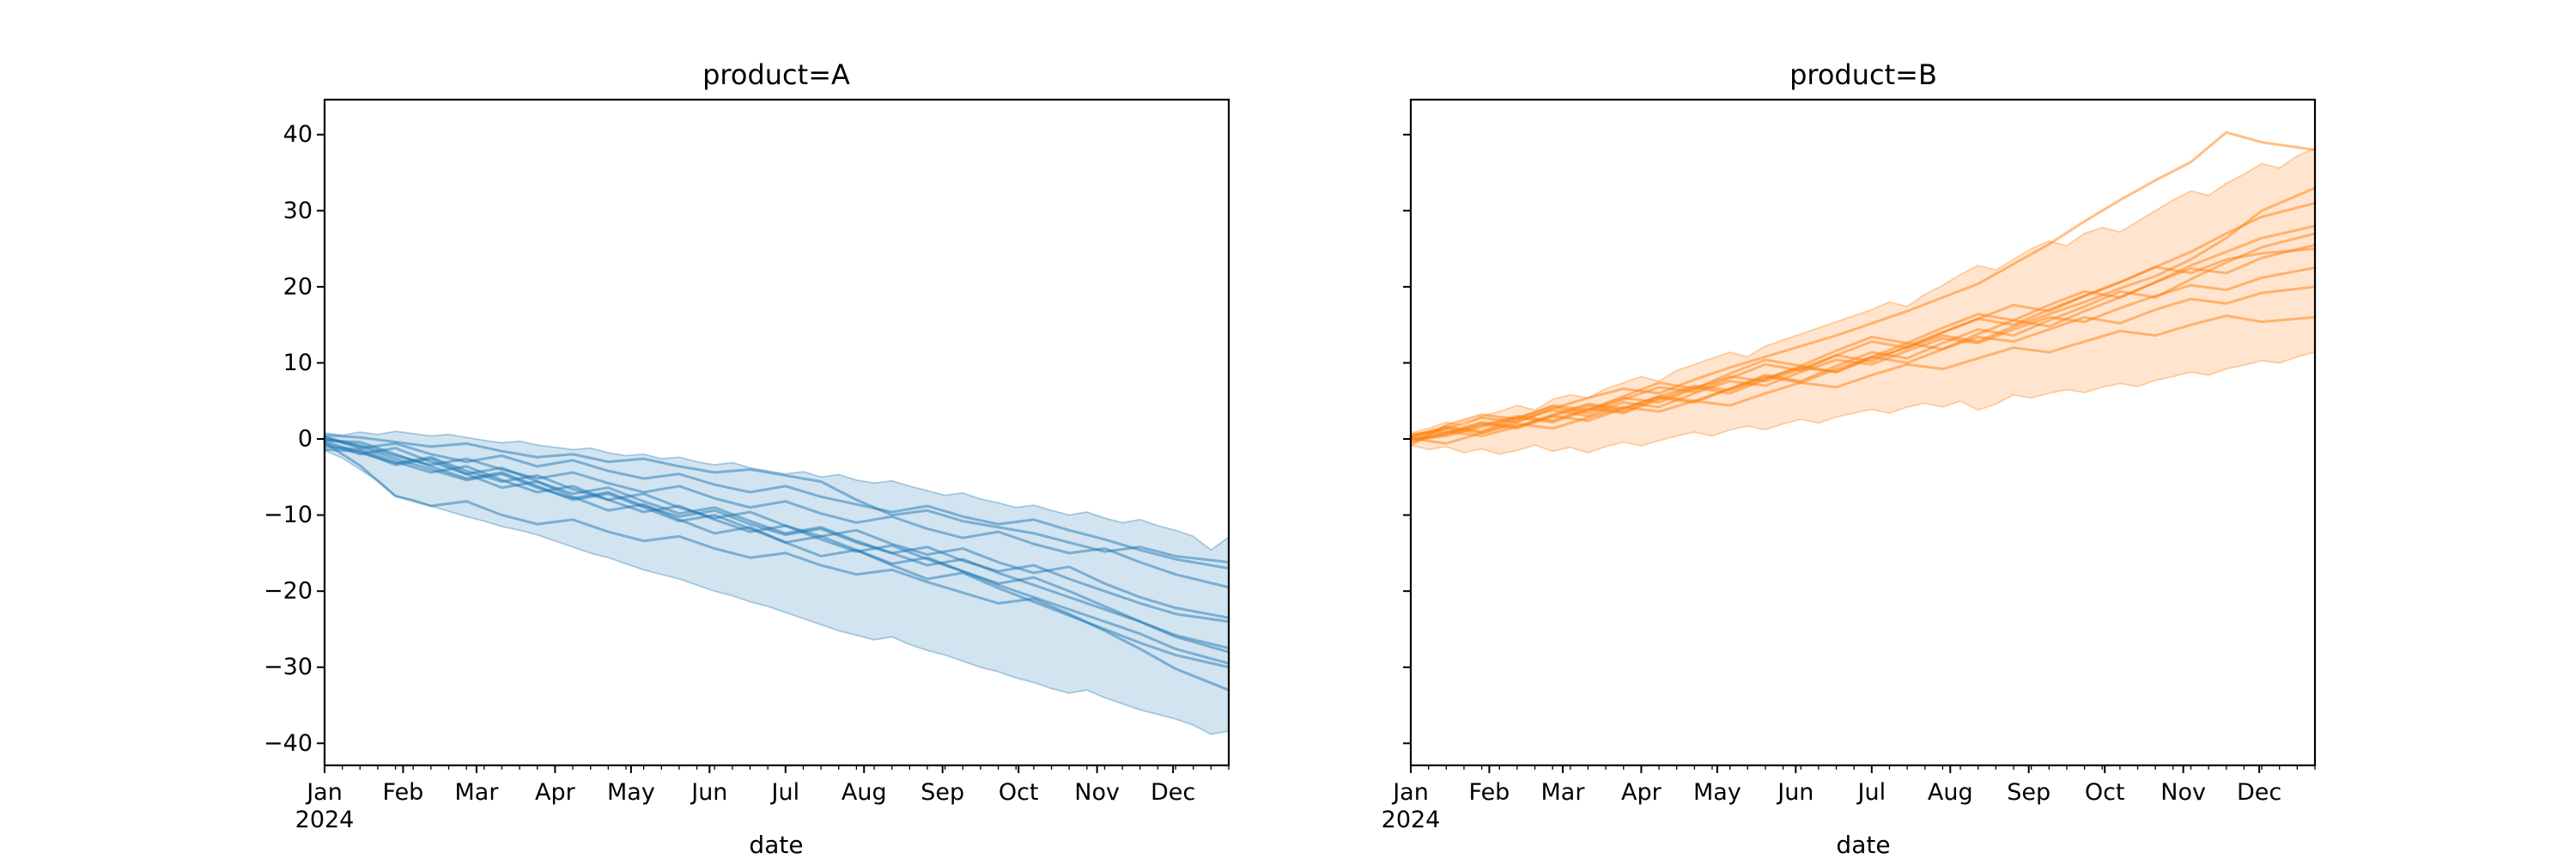  Describe the element at coordinates (289, 743) in the screenshot. I see `y-tick-label: −40` at that location.